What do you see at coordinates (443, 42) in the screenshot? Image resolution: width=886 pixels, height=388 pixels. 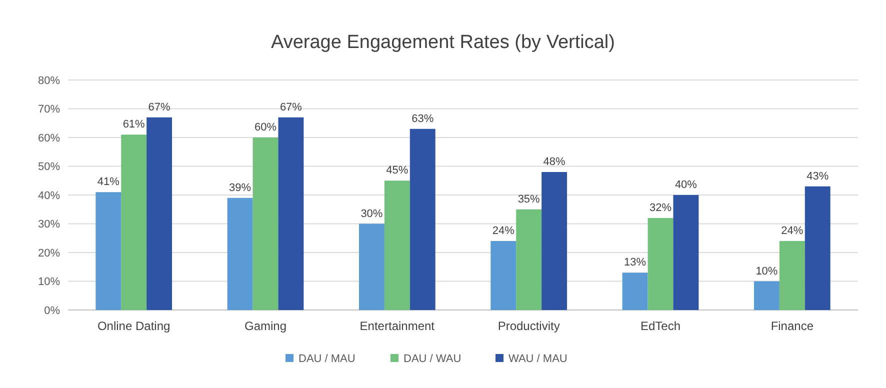 I see `chart-title: Average Engagement Rates (by Vertical)` at bounding box center [443, 42].